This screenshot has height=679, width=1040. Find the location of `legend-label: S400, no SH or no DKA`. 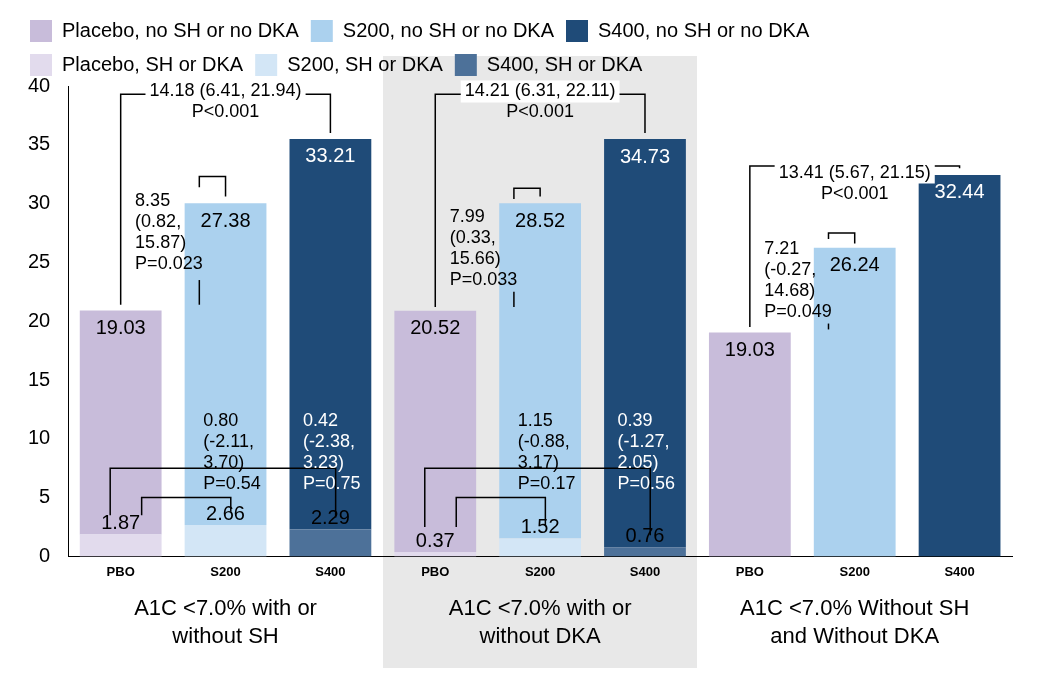

legend-label: S400, no SH or no DKA is located at coordinates (704, 29).